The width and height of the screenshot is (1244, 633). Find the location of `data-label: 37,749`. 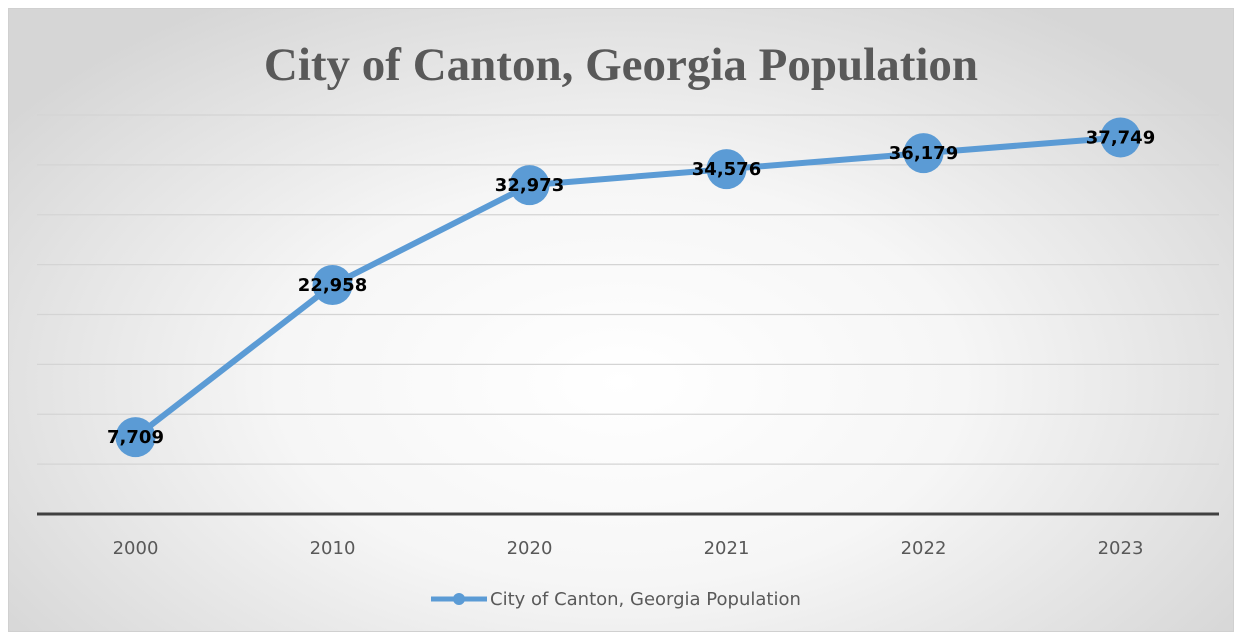

data-label: 37,749 is located at coordinates (1120, 137).